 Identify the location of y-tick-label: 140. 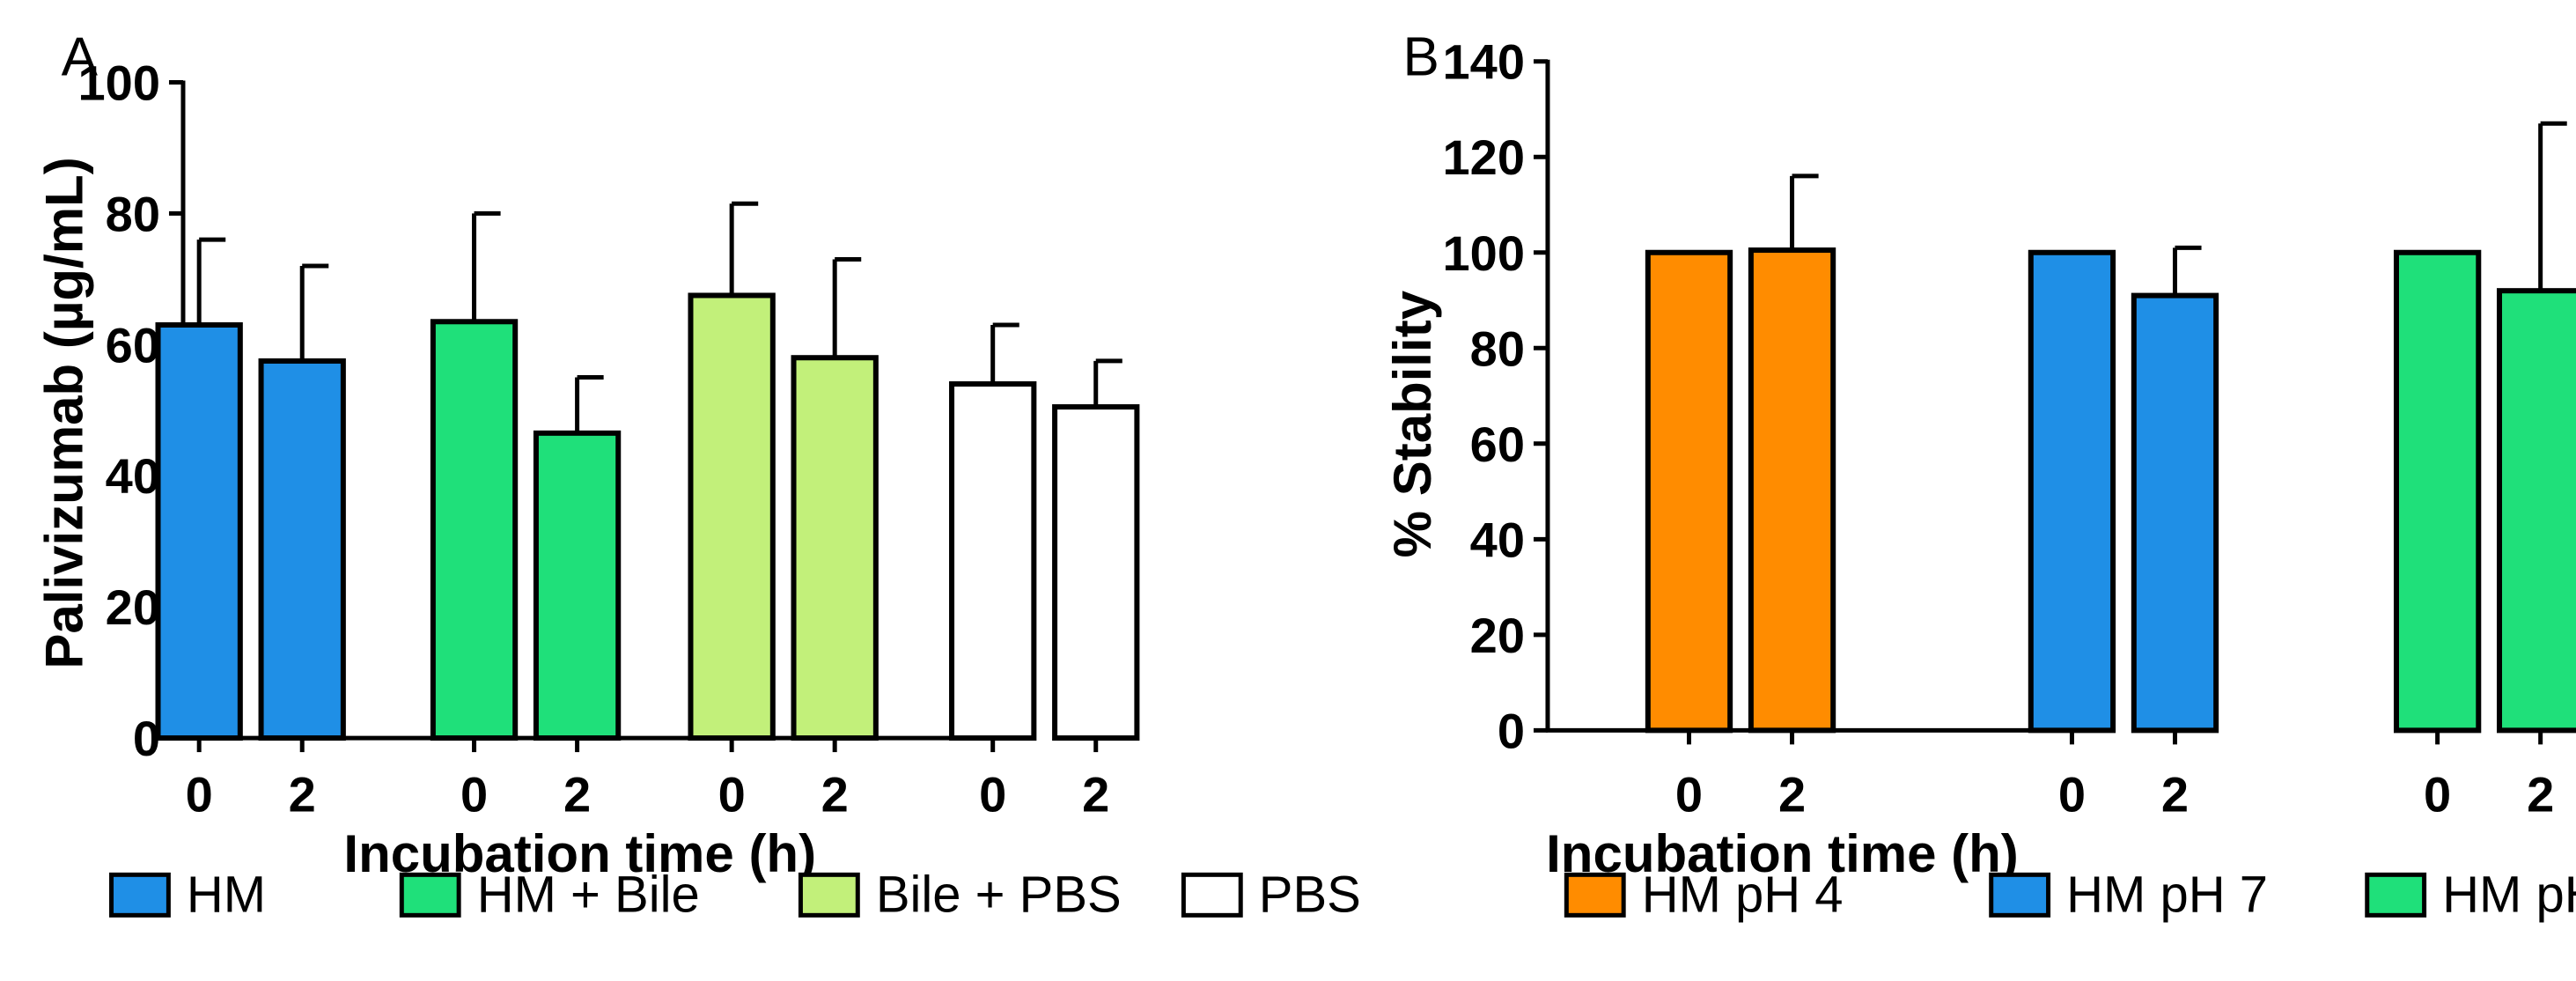
(1484, 62).